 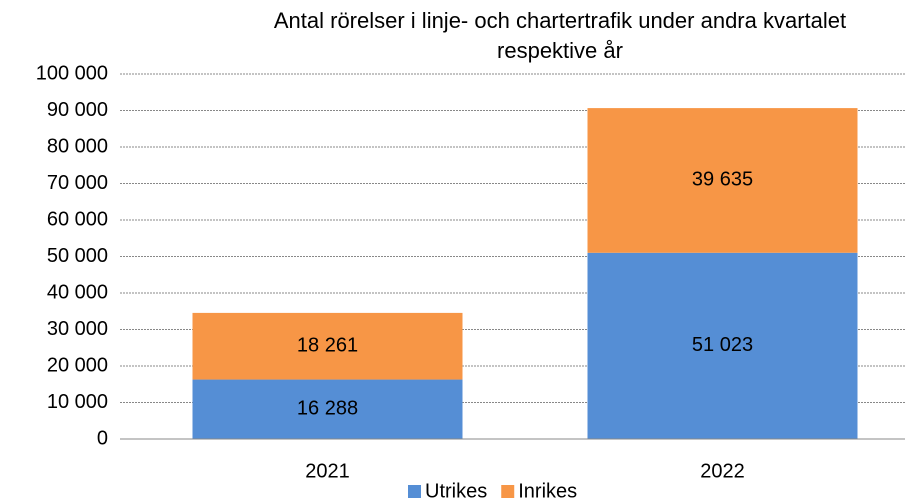 I want to click on y-tick-label: 80 000, so click(x=77, y=146).